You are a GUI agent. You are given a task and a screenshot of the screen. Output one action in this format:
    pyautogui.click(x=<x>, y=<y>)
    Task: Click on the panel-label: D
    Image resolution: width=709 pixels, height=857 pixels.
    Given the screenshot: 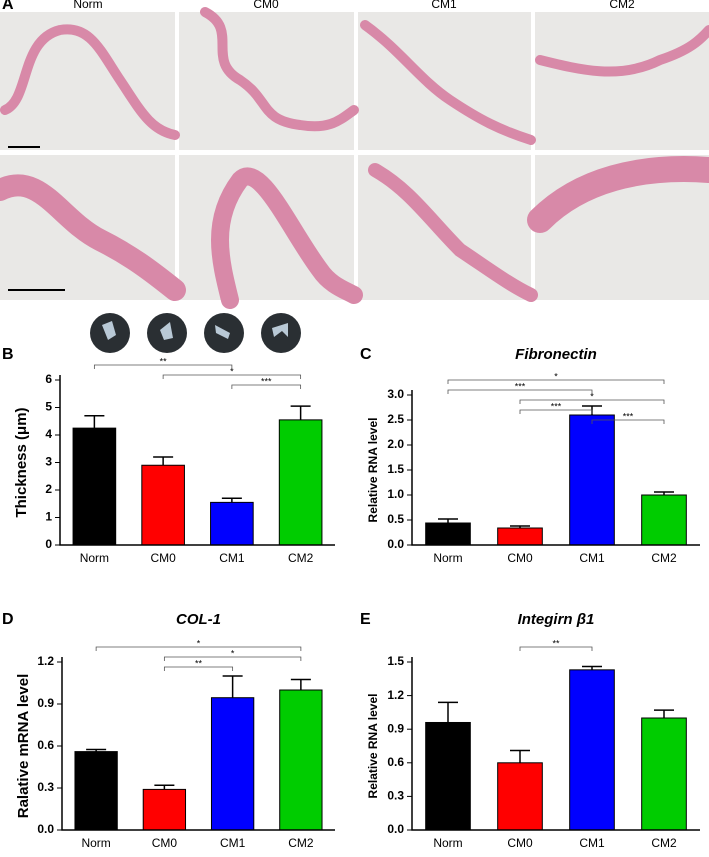 What is the action you would take?
    pyautogui.click(x=8, y=619)
    